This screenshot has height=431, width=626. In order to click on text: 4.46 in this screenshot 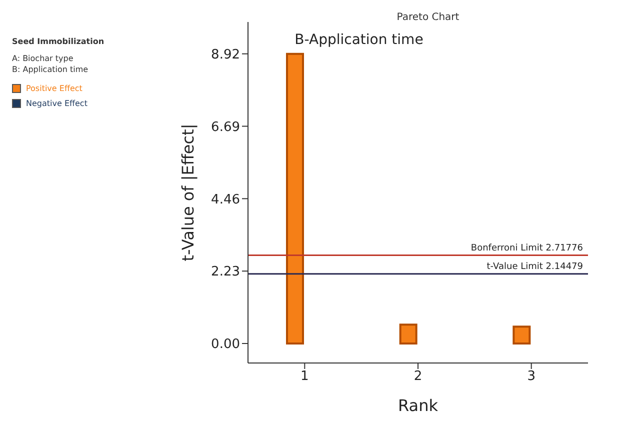, I will do `click(225, 200)`.